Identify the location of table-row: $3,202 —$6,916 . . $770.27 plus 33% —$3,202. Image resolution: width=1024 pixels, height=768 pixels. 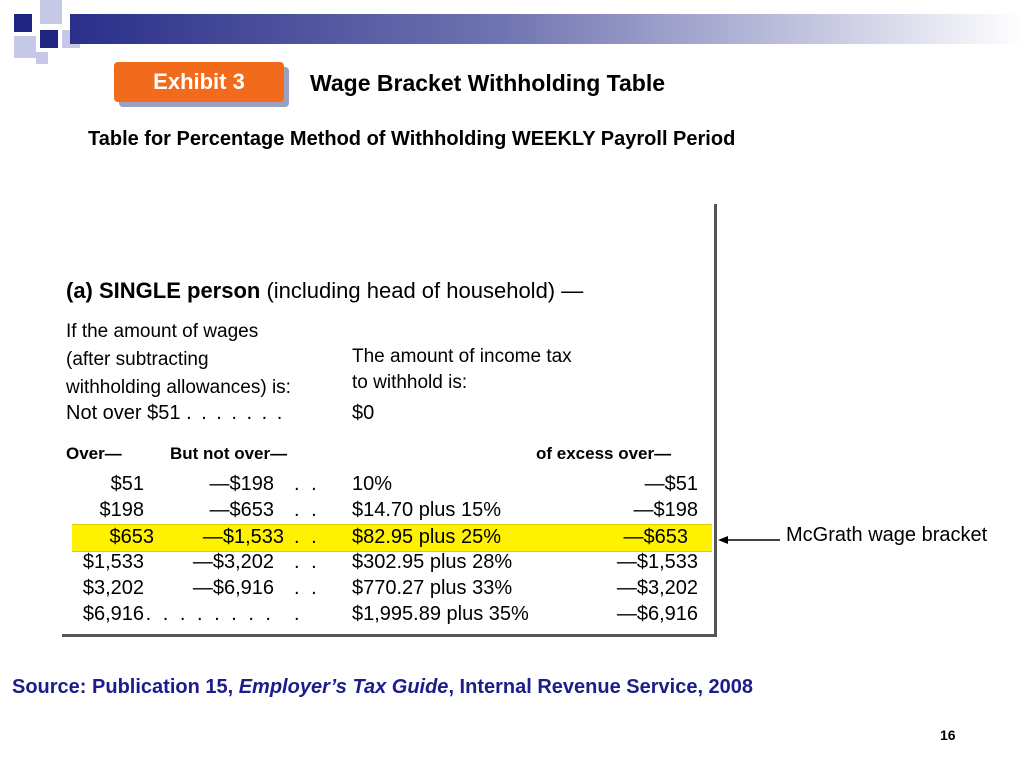
(387, 589).